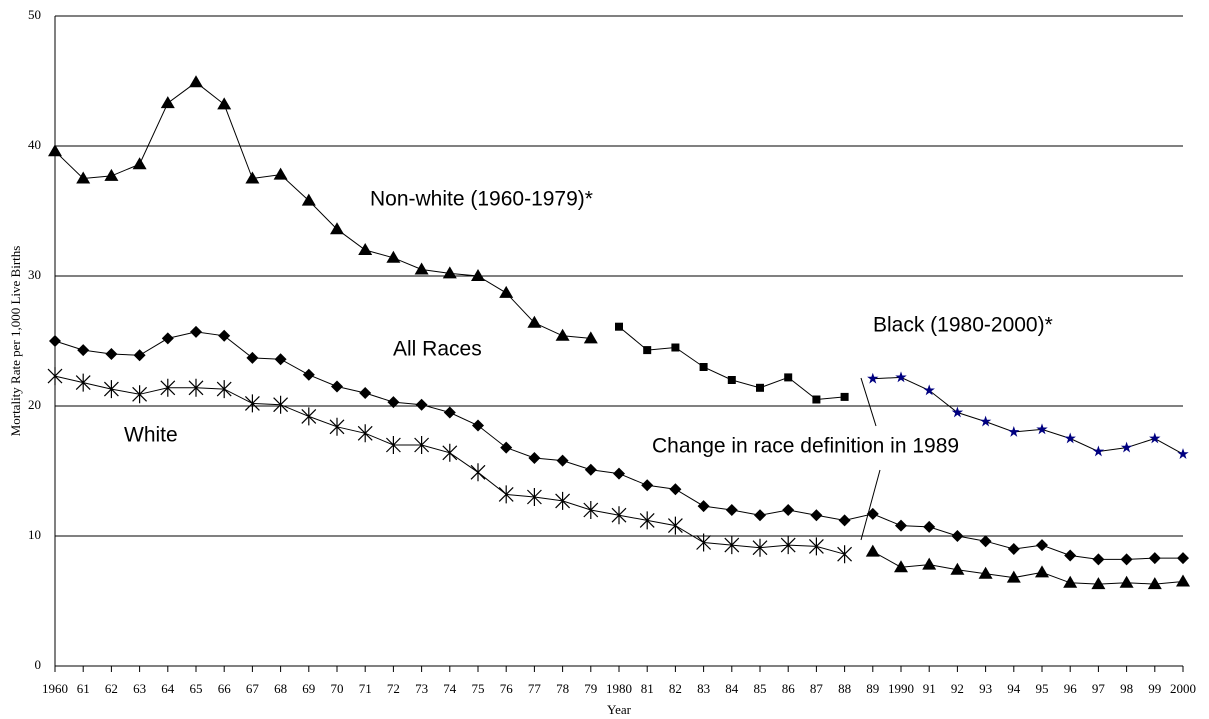 Image resolution: width=1209 pixels, height=719 pixels. I want to click on x-tick-label: 1980, so click(619, 688).